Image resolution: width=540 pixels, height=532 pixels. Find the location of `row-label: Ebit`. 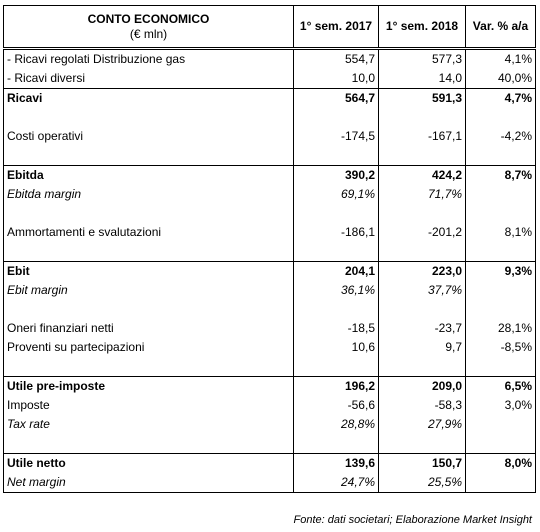

row-label: Ebit is located at coordinates (148, 271).